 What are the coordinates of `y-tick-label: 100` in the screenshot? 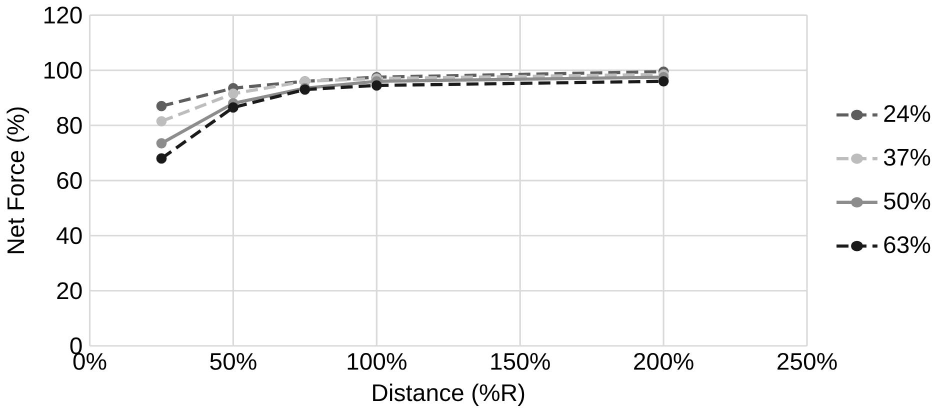 It's located at (63, 70).